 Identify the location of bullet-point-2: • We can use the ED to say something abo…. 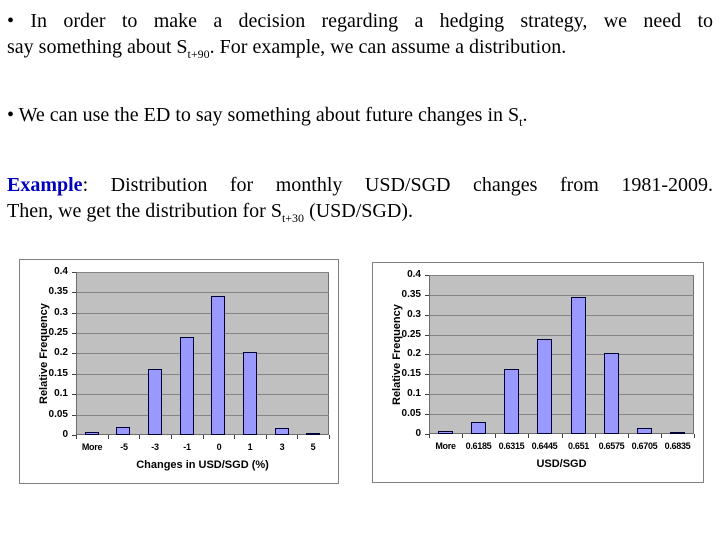
(360, 115).